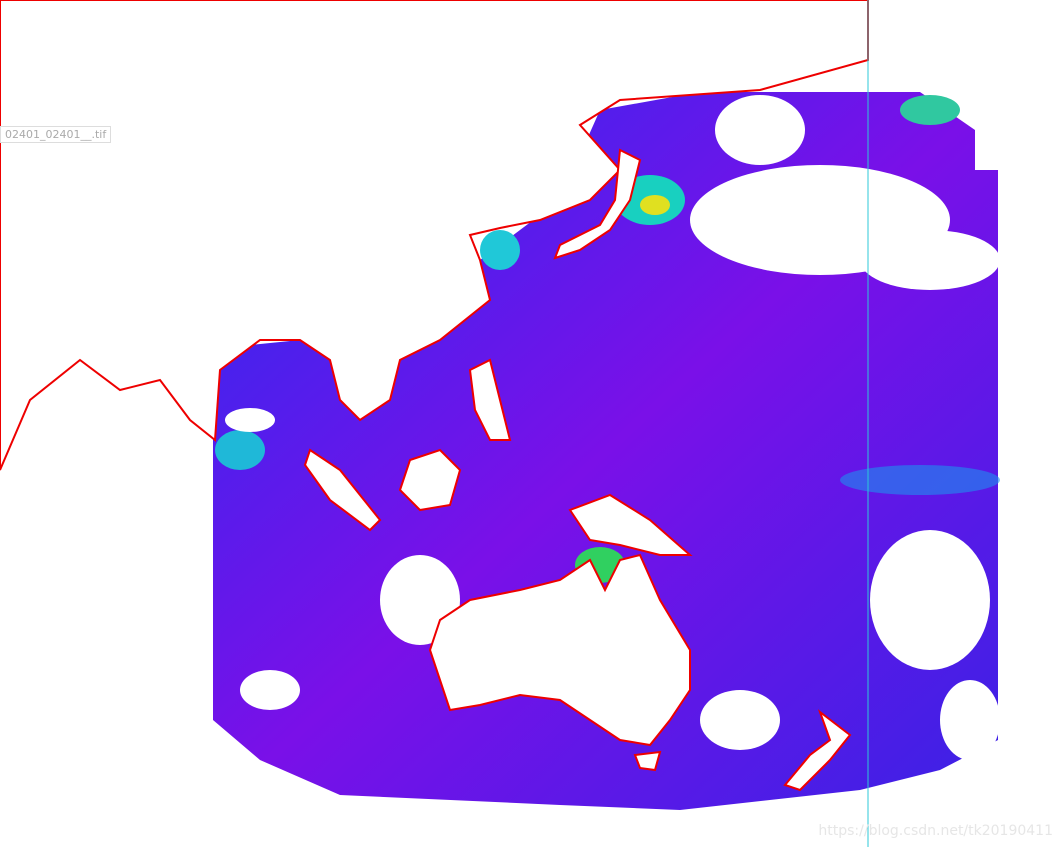 The image size is (1059, 847). Describe the element at coordinates (342, 490) in the screenshot. I see `sumatra` at that location.